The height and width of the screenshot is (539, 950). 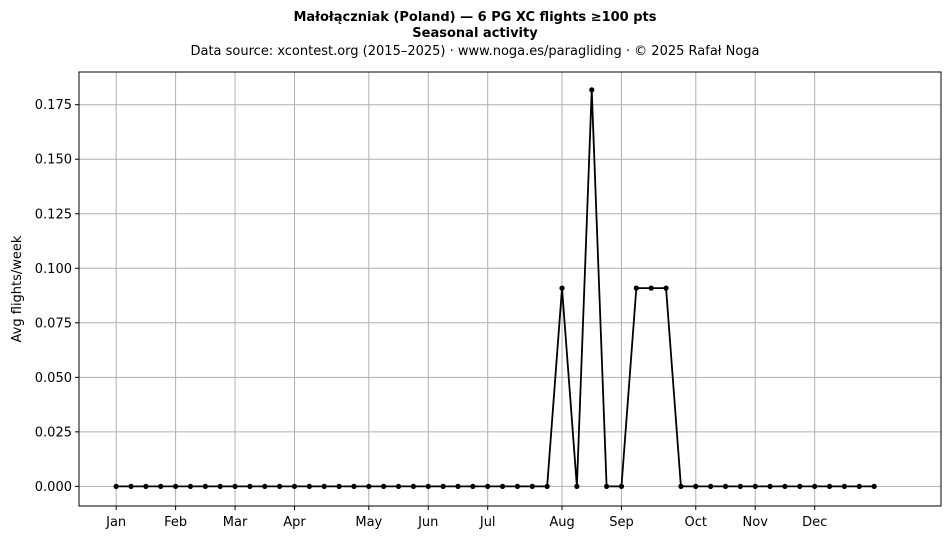 What do you see at coordinates (621, 522) in the screenshot?
I see `x-tick-label: Sep` at bounding box center [621, 522].